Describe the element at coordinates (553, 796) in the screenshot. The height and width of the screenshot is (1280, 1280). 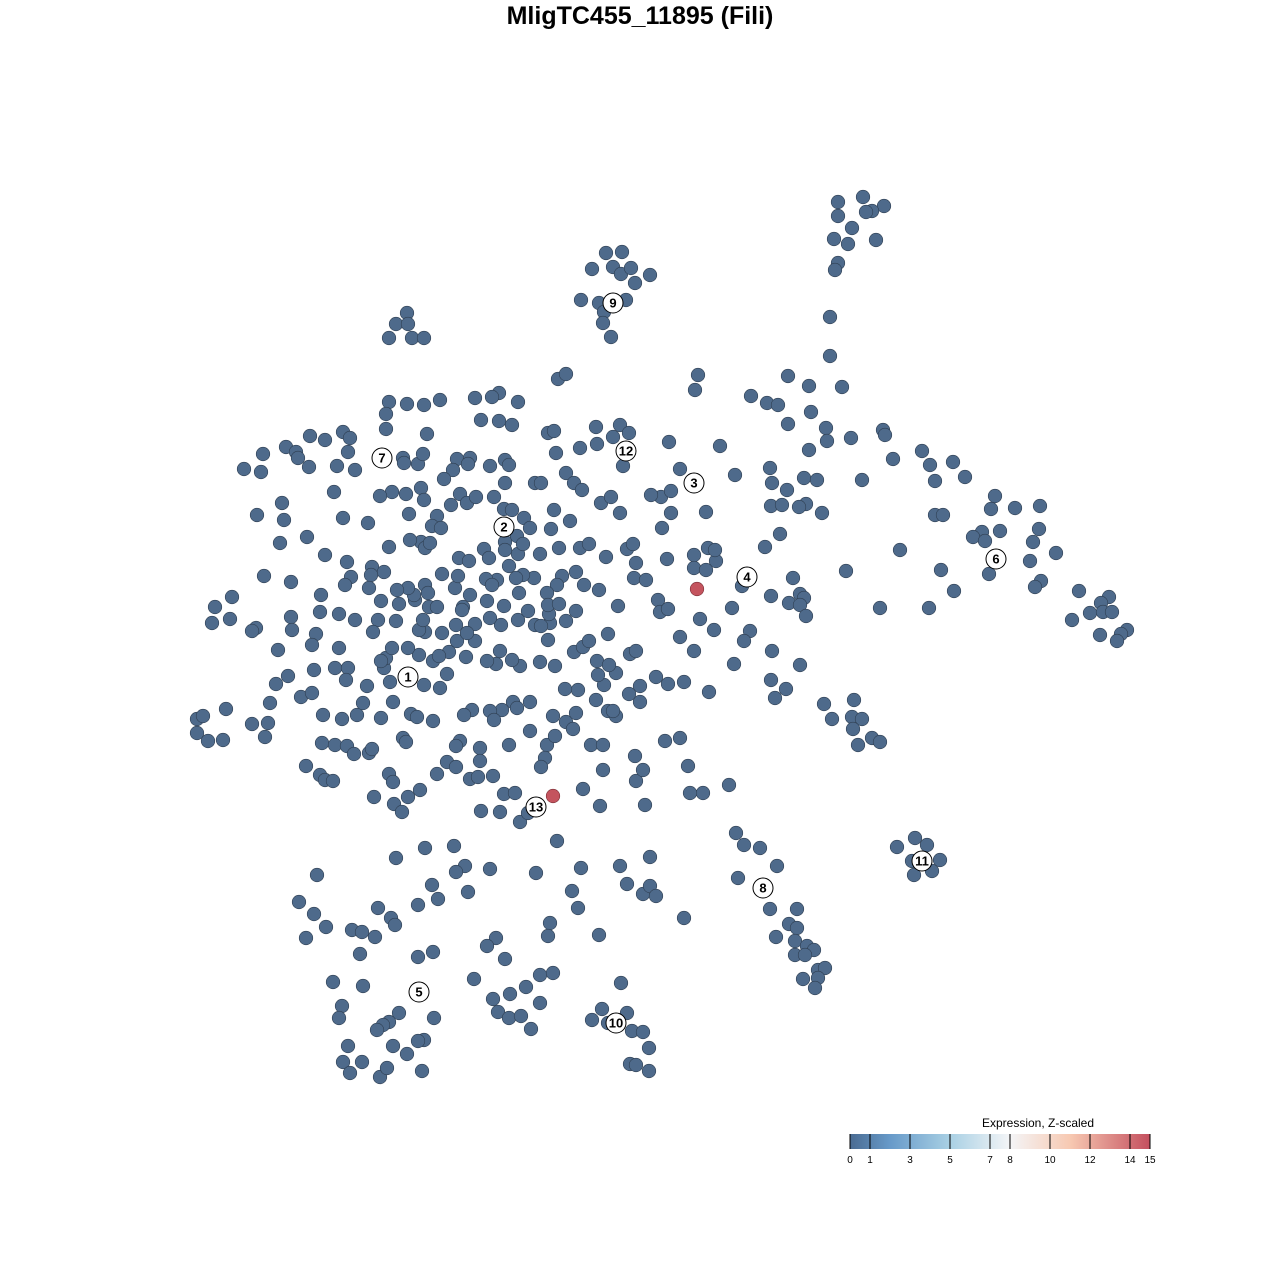
I see `data-point-high-expression` at that location.